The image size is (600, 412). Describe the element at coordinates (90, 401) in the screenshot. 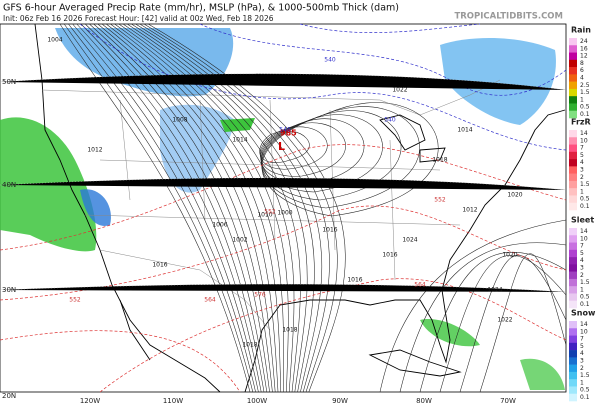

I see `longitude-label: 120W` at that location.